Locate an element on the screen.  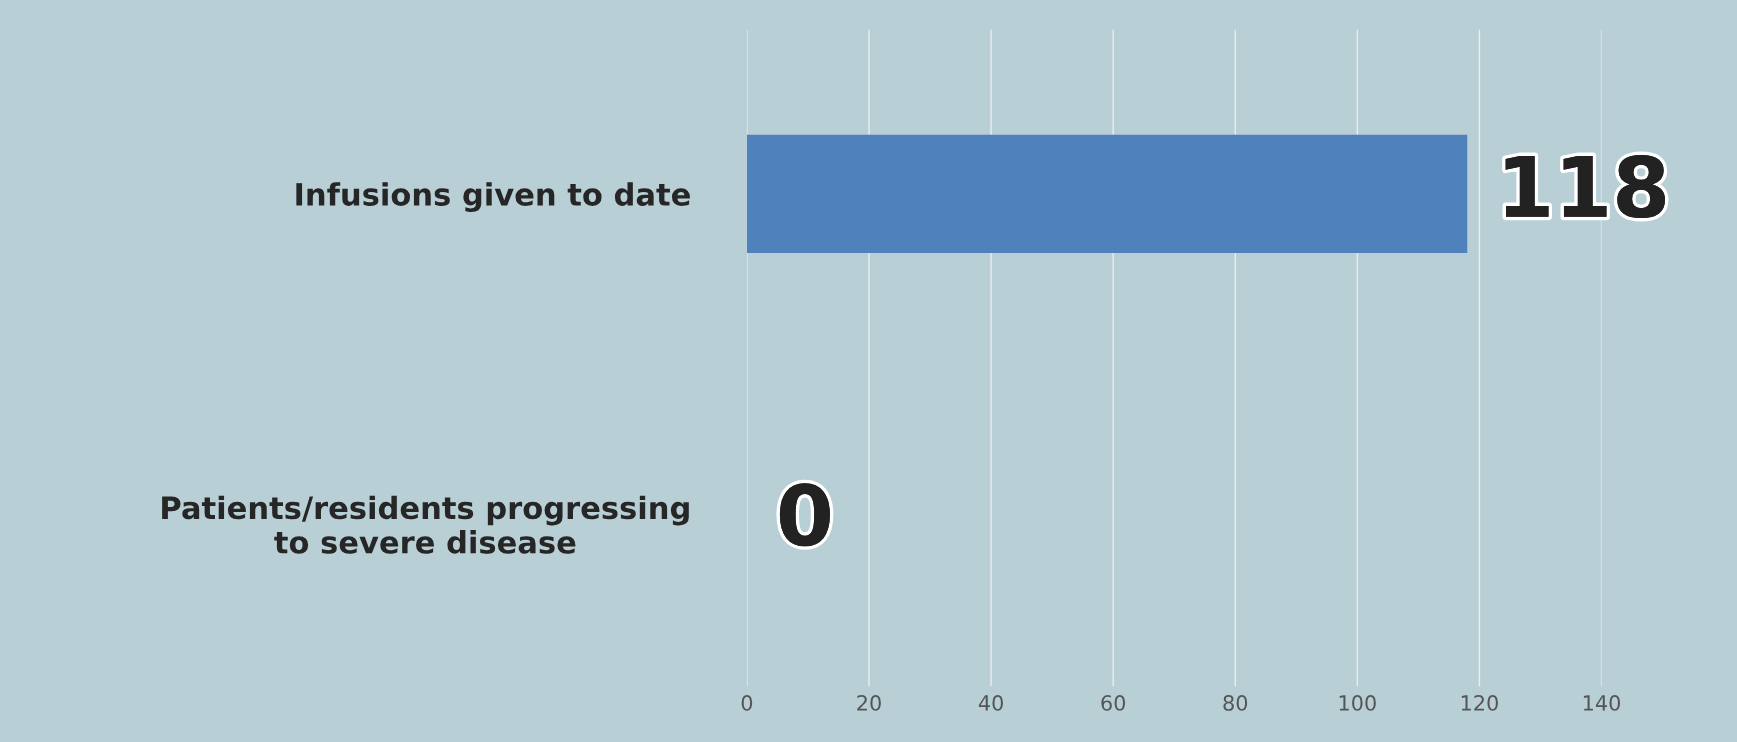
x-tick-label: 140 is located at coordinates (1602, 703).